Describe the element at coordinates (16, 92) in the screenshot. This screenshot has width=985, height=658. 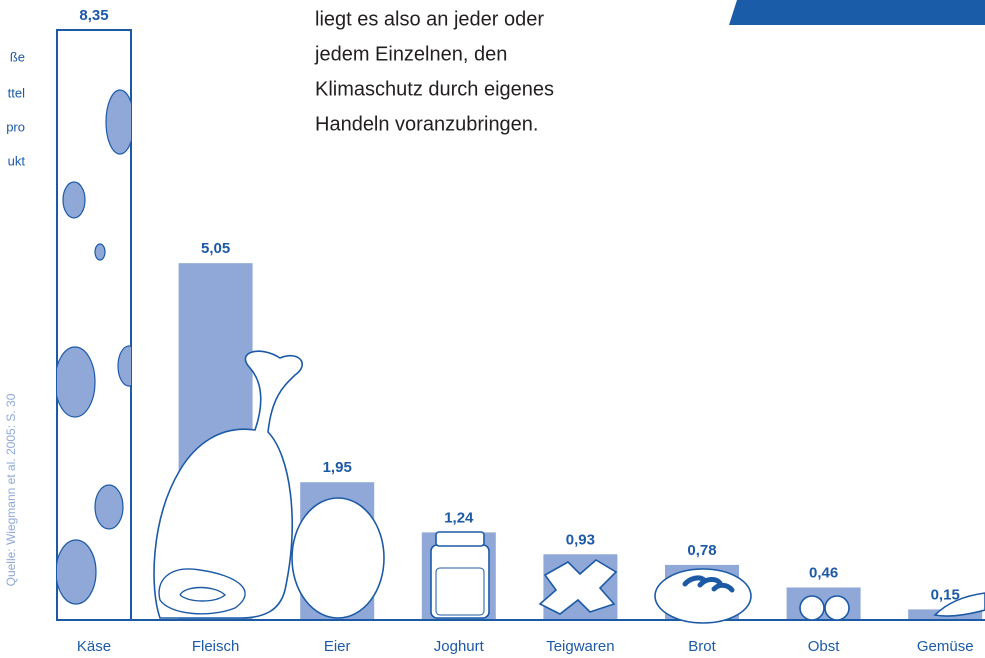
I see `side-label: ttel` at that location.